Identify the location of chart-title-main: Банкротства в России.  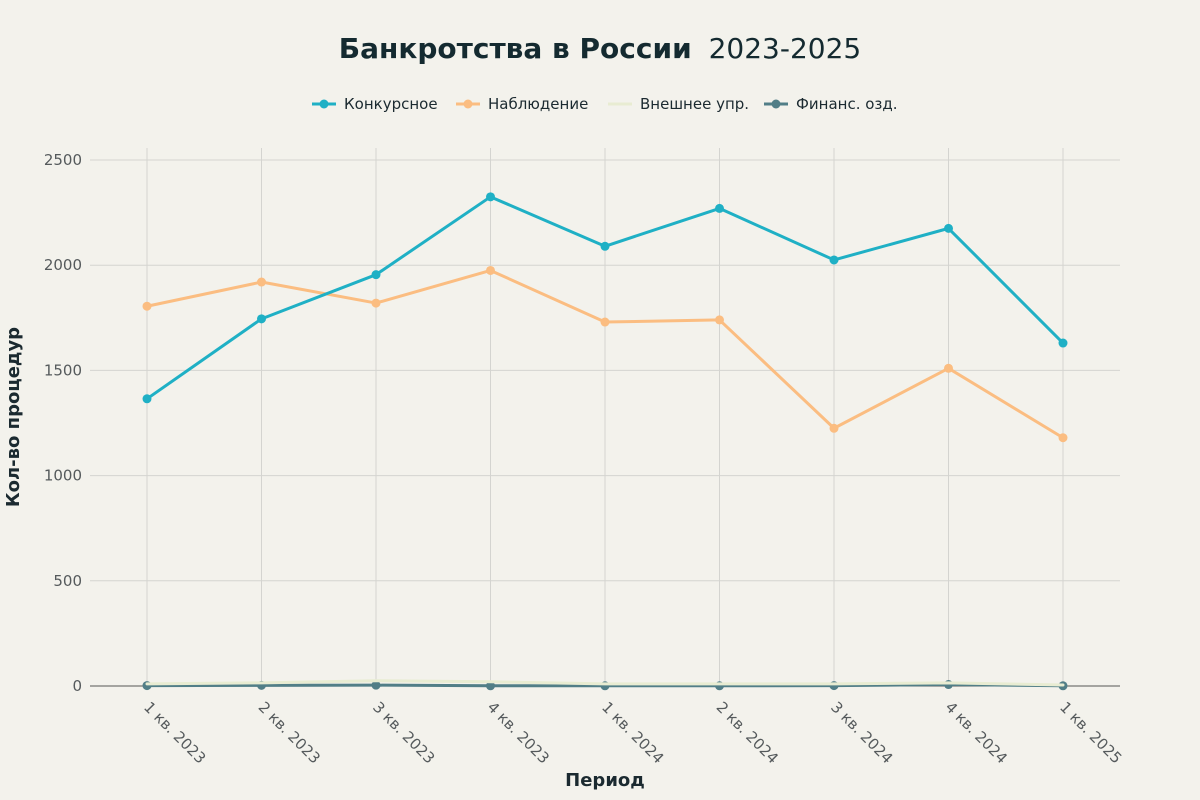
(515, 48).